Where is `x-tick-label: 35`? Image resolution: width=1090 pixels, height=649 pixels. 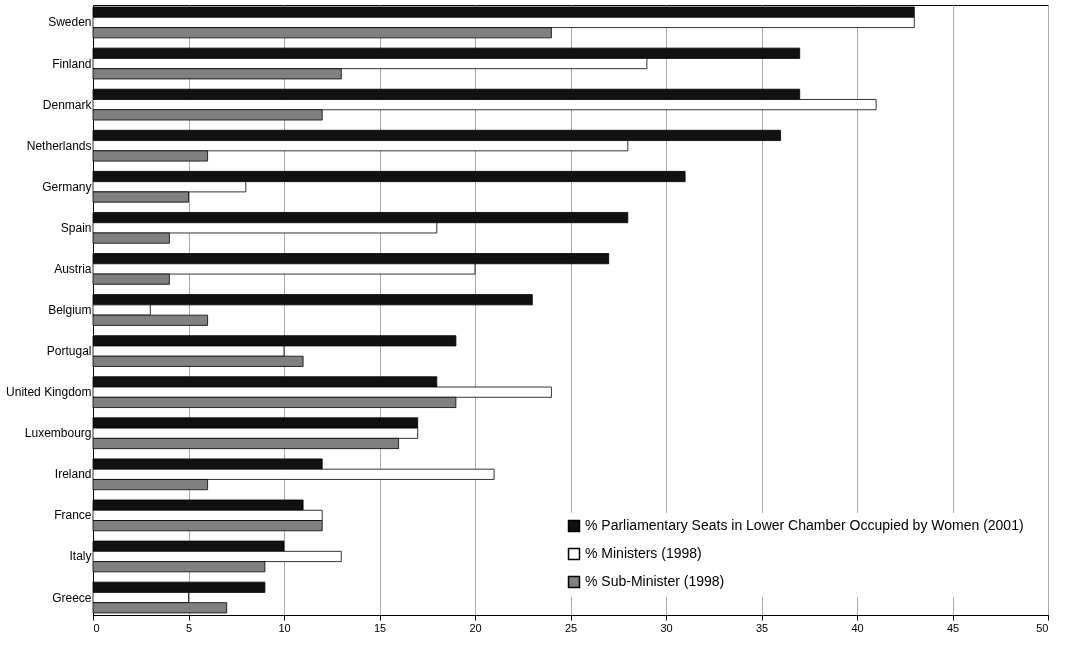
x-tick-label: 35 is located at coordinates (762, 627).